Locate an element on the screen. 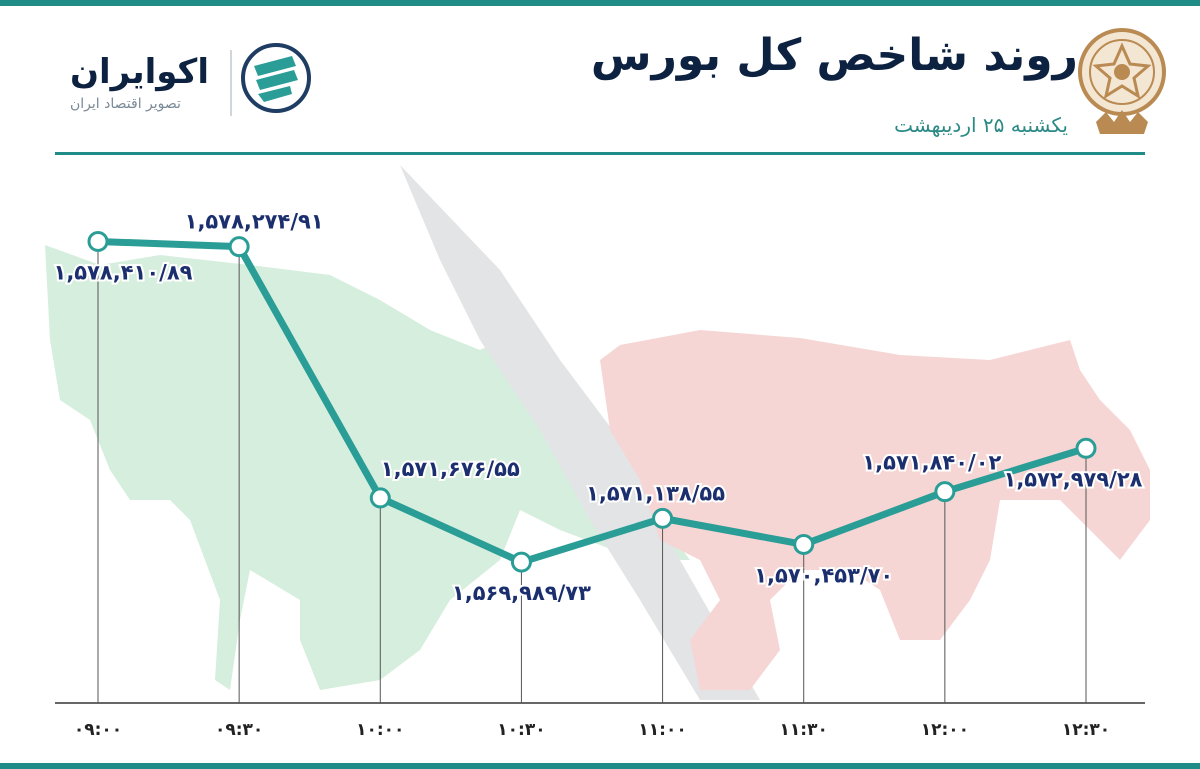 The height and width of the screenshot is (769, 1200). x-tick-label: ۱۰:۳۰ is located at coordinates (521, 730).